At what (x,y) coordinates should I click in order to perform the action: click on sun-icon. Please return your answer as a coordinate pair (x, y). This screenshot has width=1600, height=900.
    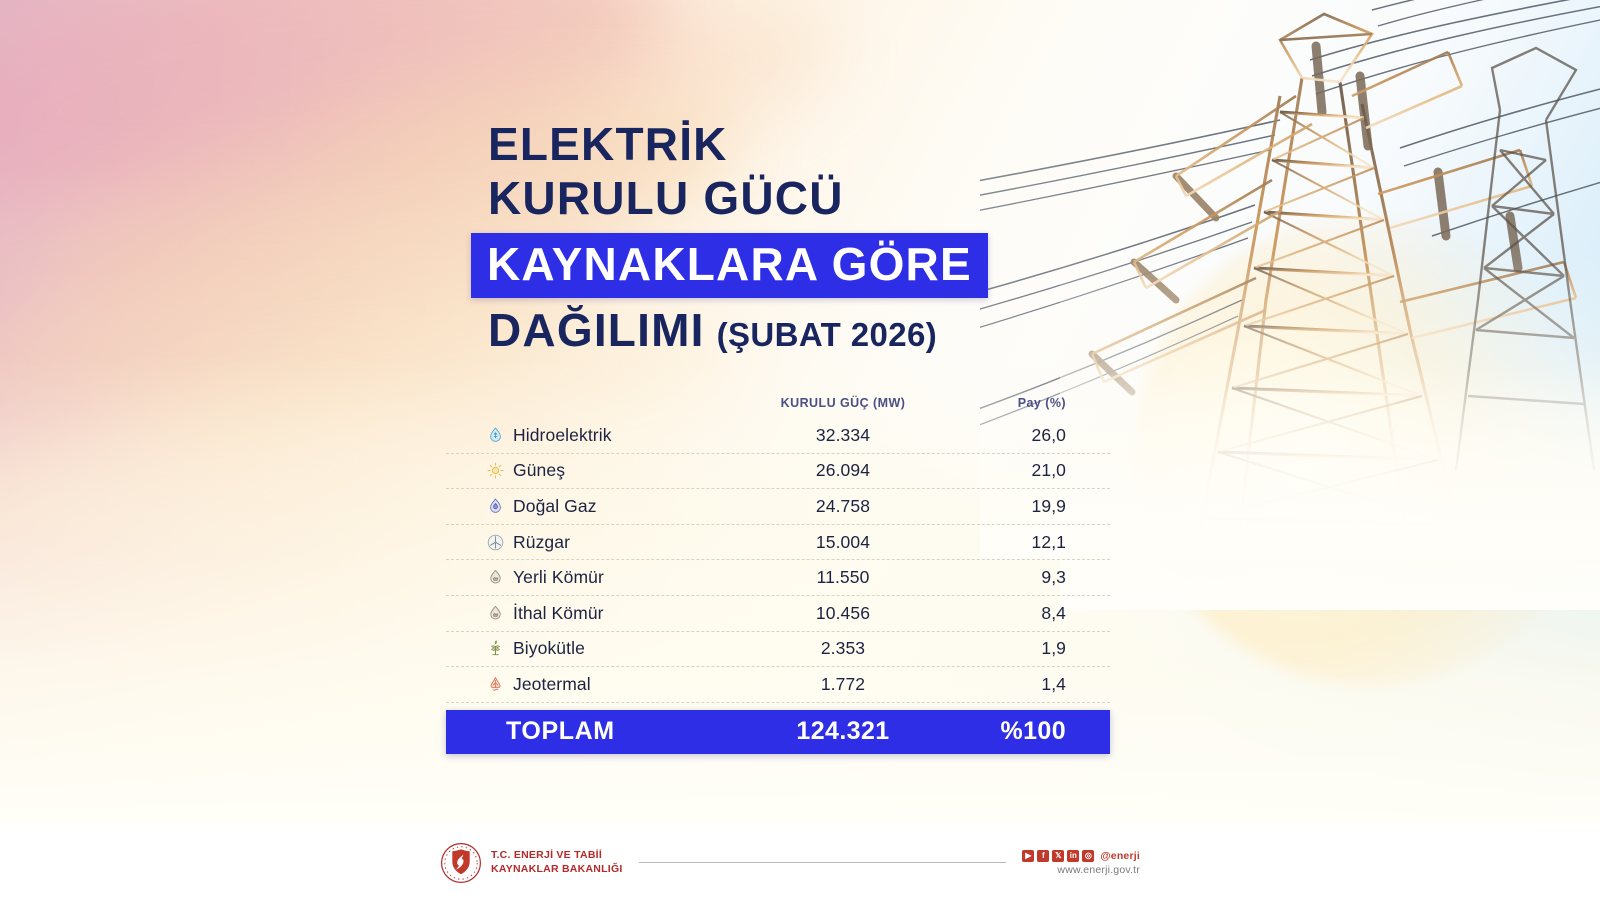
    Looking at the image, I should click on (495, 470).